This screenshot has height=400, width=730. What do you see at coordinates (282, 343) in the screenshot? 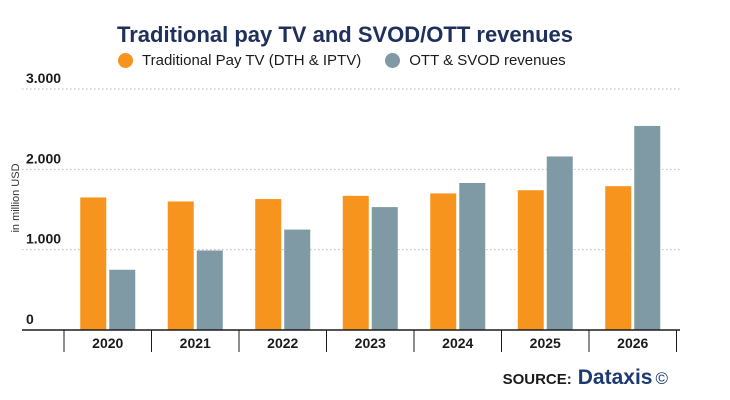
I see `x-tick-label: 2022` at bounding box center [282, 343].